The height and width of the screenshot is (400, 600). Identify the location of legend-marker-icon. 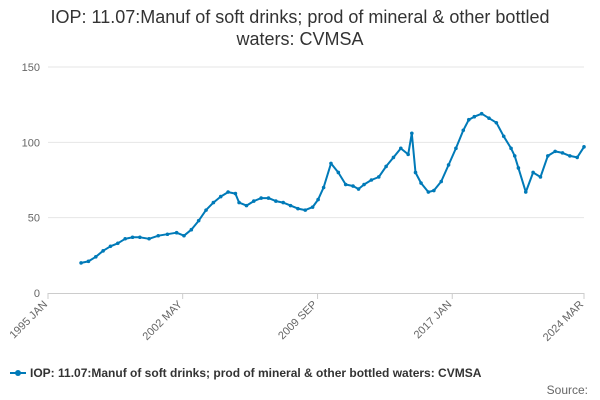
(18, 373).